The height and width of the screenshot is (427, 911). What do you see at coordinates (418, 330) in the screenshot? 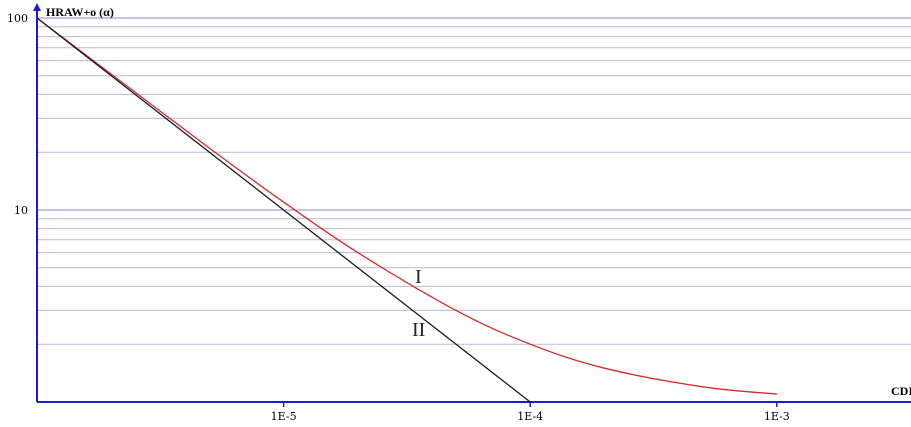
I see `series-label-II: II` at bounding box center [418, 330].